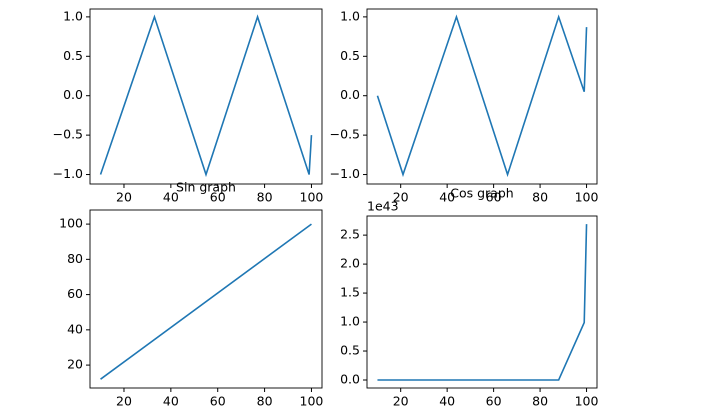  I want to click on y-tick-label: 100, so click(71, 223).